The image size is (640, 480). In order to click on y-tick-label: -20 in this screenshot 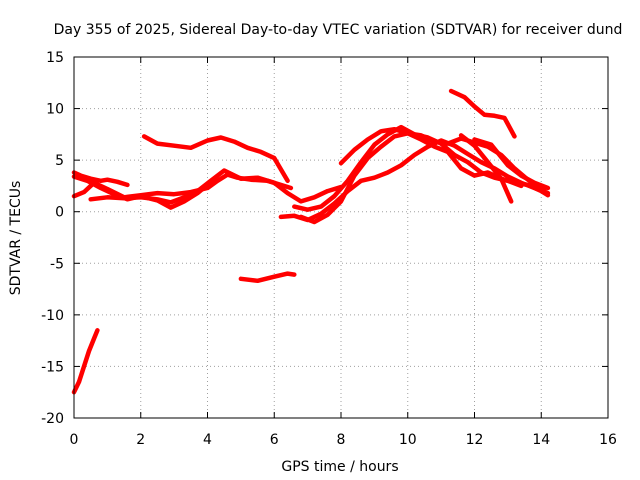, I will do `click(52, 419)`.